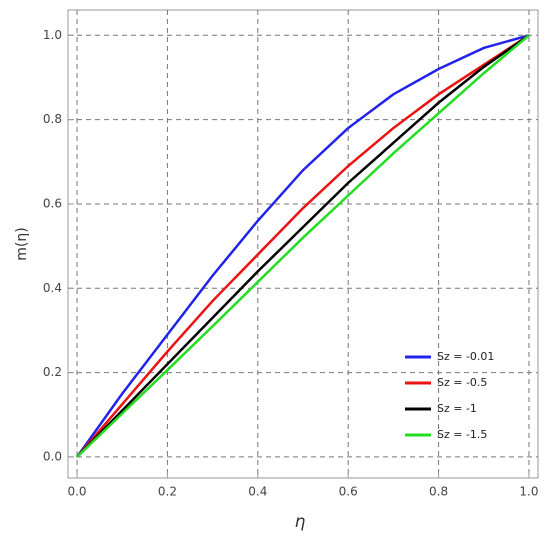 Image resolution: width=550 pixels, height=545 pixels. I want to click on legend-label: Sz = -0.5, so click(462, 382).